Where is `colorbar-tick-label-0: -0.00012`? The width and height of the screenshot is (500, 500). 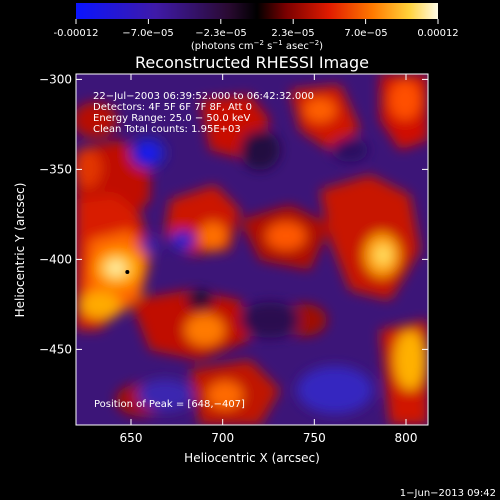 colorbar-tick-label-0: -0.00012 is located at coordinates (76, 33).